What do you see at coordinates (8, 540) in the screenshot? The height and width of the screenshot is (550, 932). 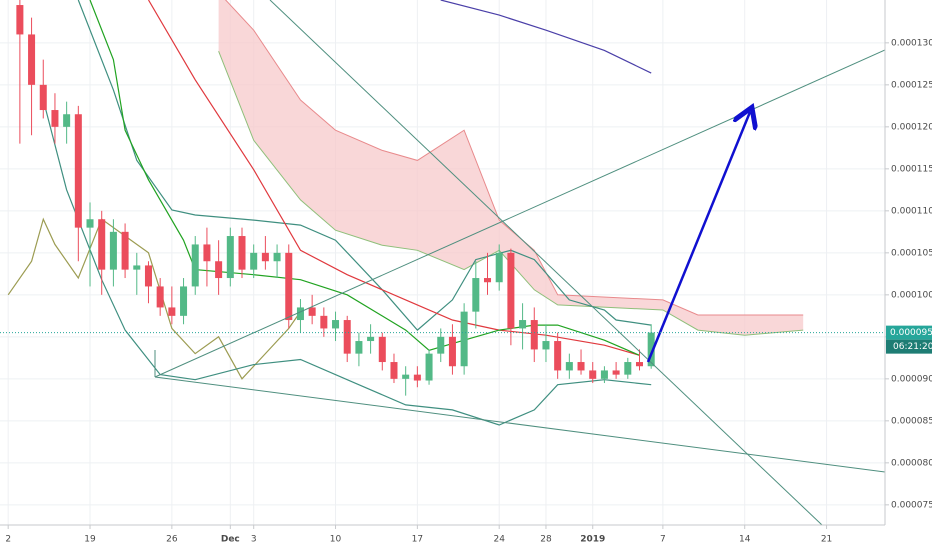 I see `x-tick-label: 2` at bounding box center [8, 540].